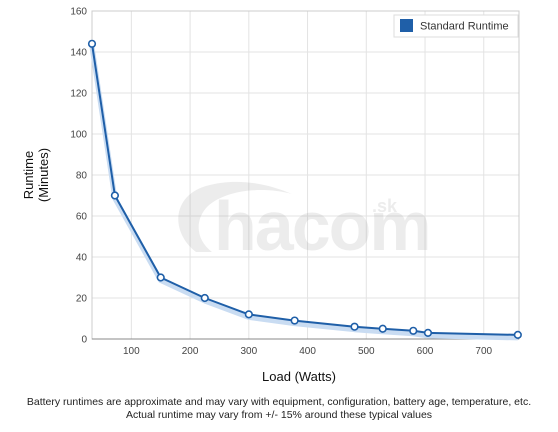 Image resolution: width=558 pixels, height=432 pixels. What do you see at coordinates (78, 12) in the screenshot?
I see `y-tick-label: 160` at bounding box center [78, 12].